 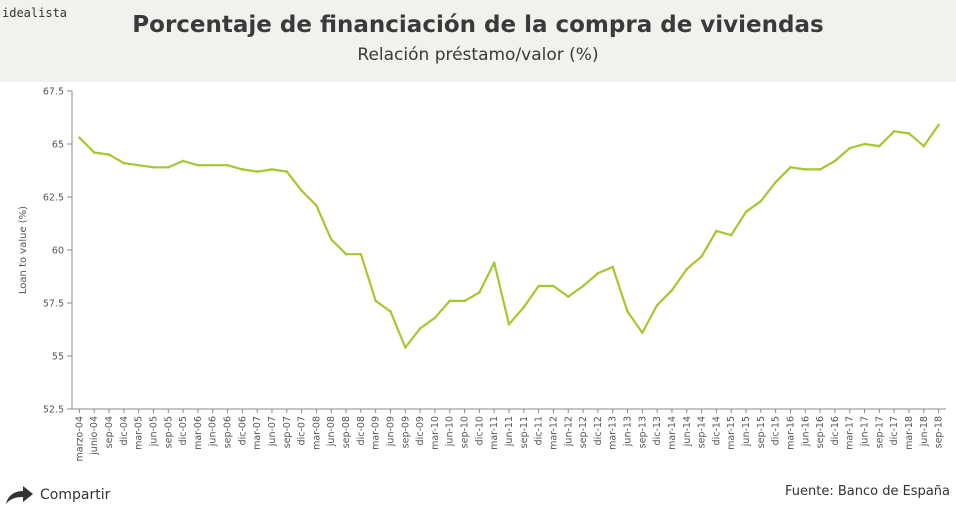 What do you see at coordinates (58, 357) in the screenshot?
I see `y-tick-label: 55` at bounding box center [58, 357].